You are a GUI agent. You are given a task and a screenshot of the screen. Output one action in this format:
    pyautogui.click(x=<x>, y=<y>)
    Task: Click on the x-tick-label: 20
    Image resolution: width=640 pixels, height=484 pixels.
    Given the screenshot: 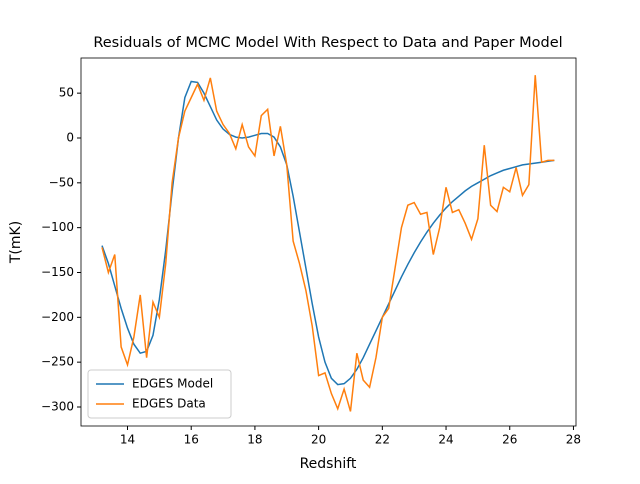 What is the action you would take?
    pyautogui.click(x=318, y=440)
    